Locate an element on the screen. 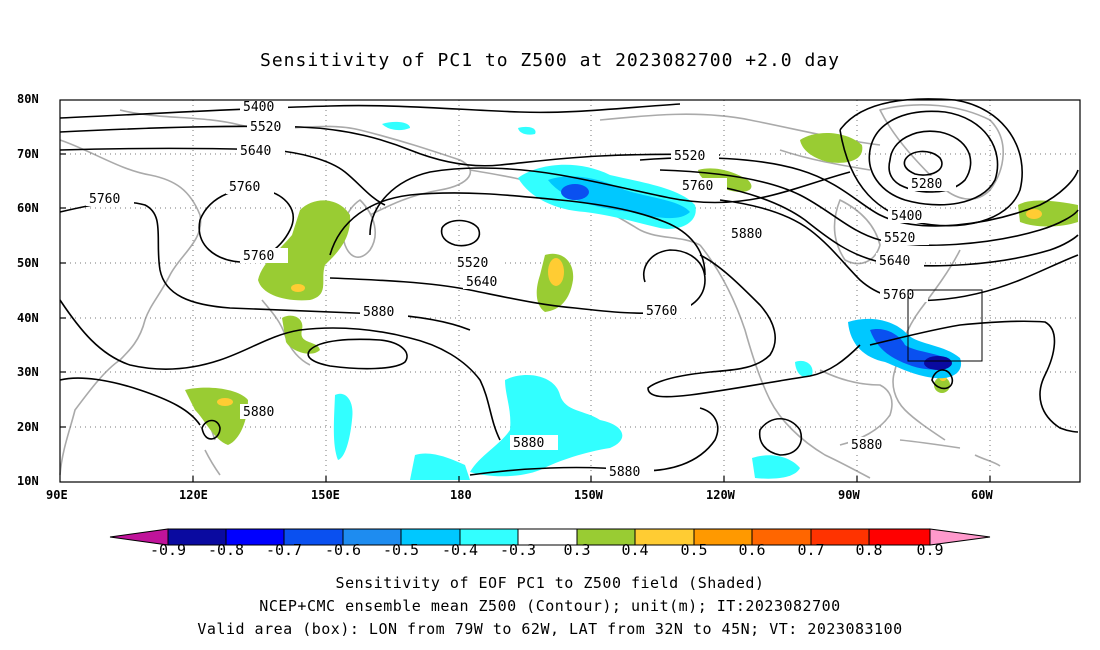  pos-patch-japan is located at coordinates (301, 334).